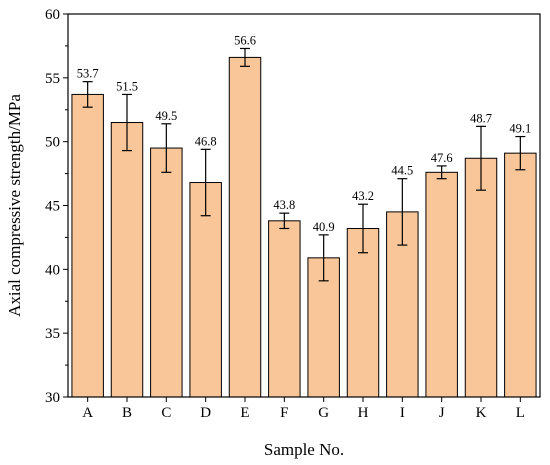 This screenshot has height=465, width=550. I want to click on error-bar-J, so click(441, 172).